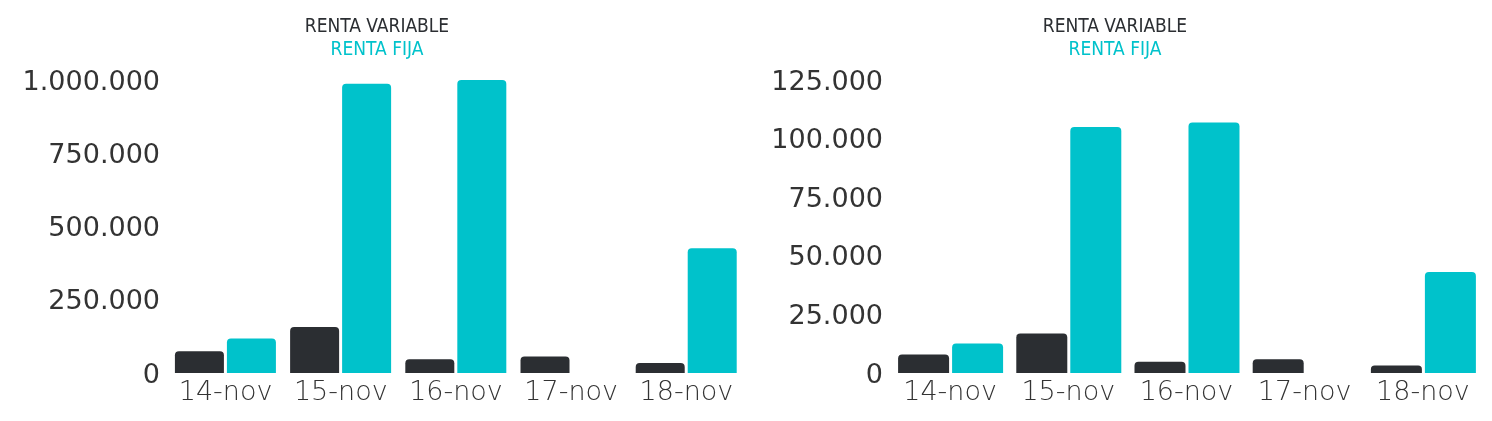 The height and width of the screenshot is (421, 1492). Describe the element at coordinates (1115, 48) in the screenshot. I see `text: RENTA FIJA` at that location.